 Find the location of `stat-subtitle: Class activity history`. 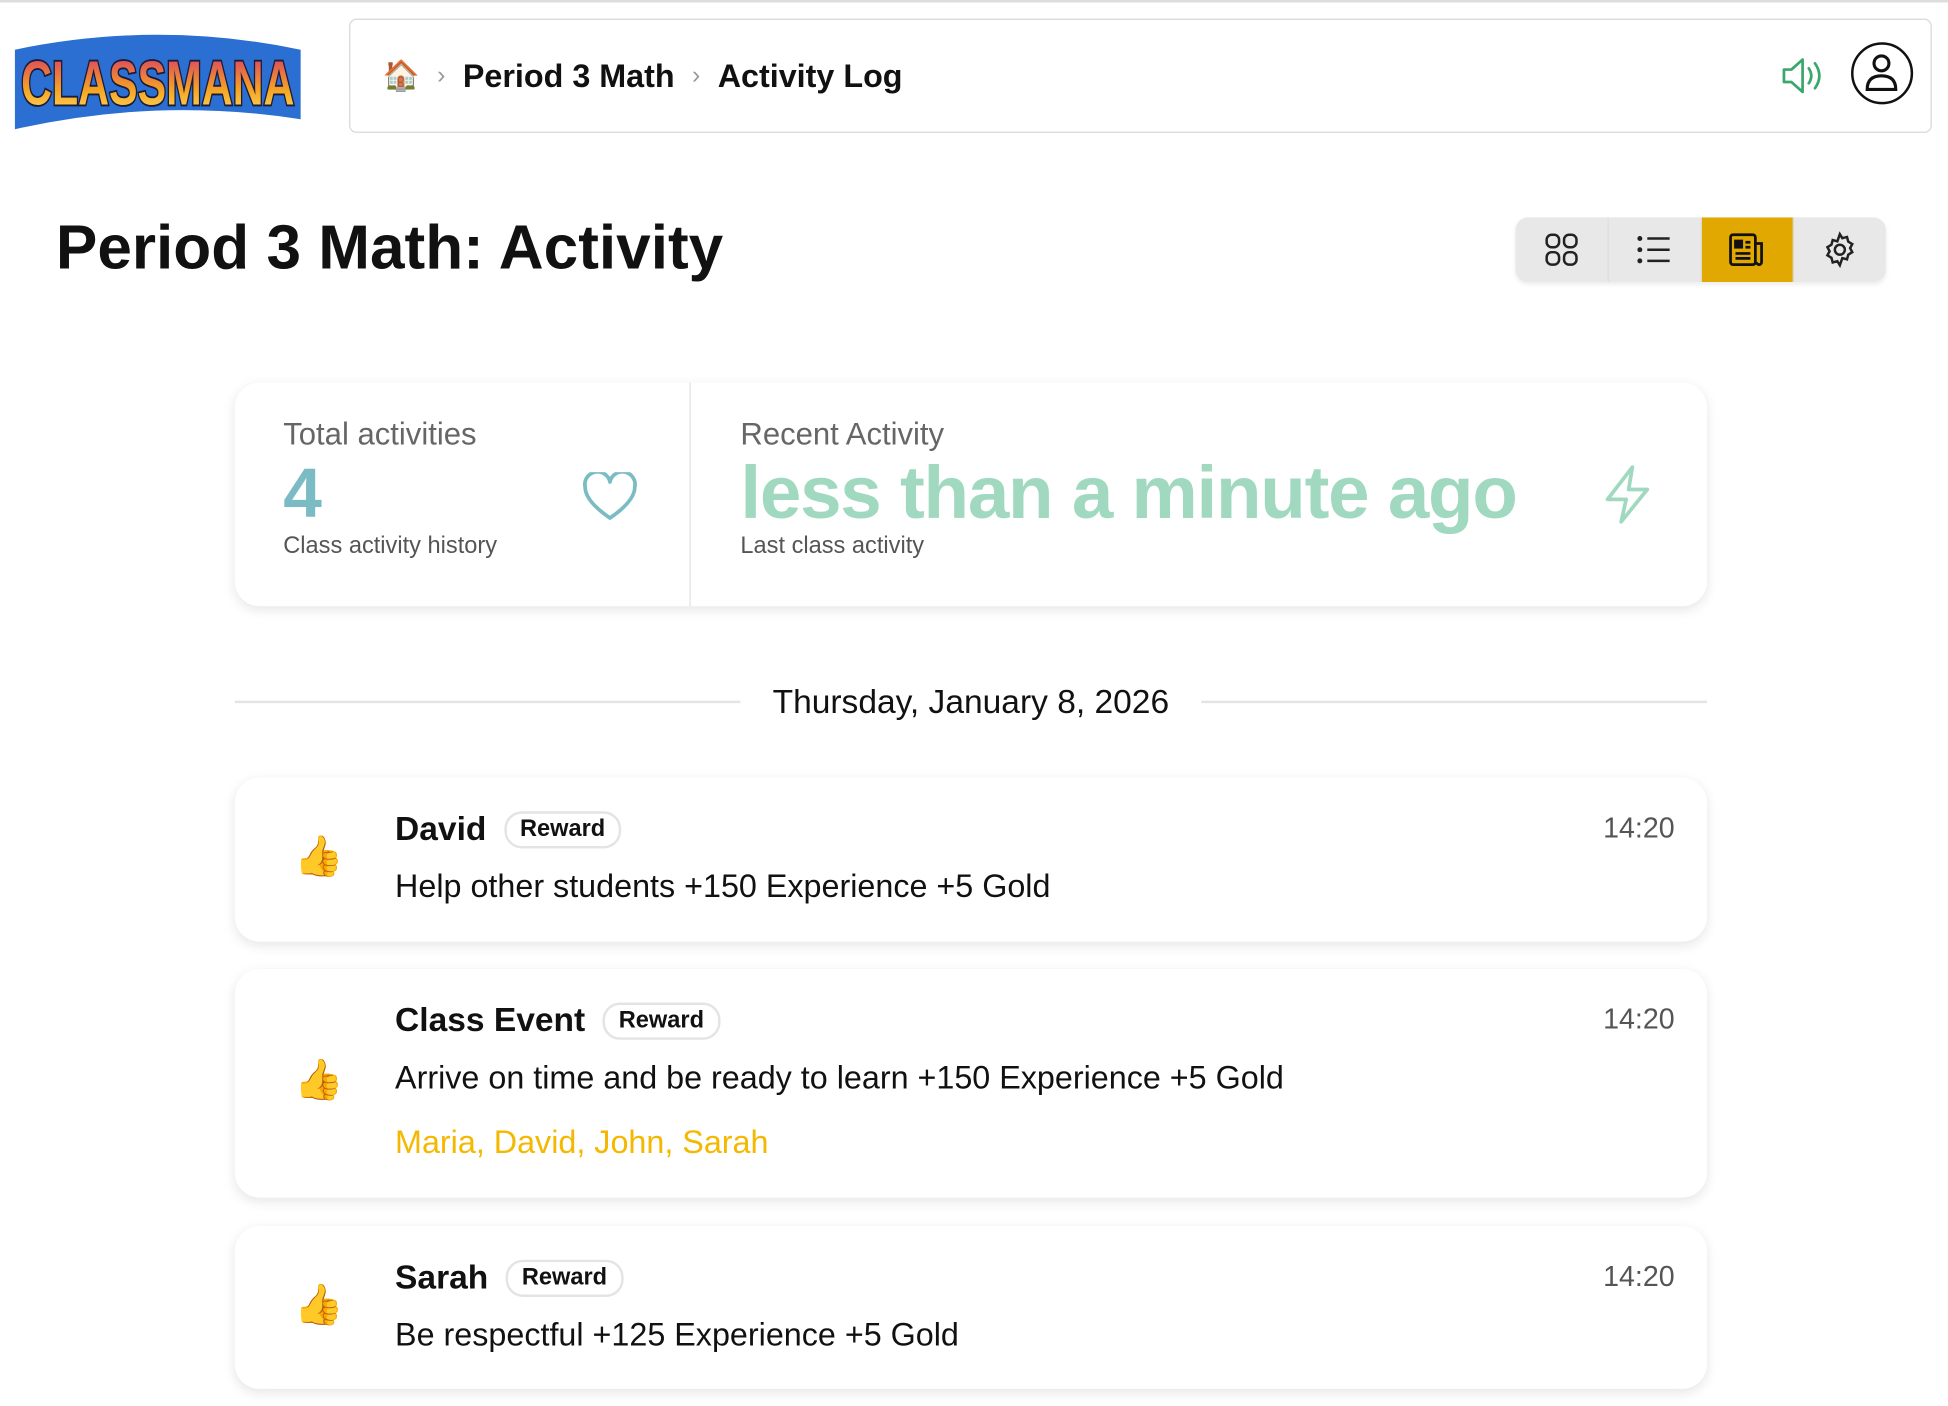

stat-subtitle: Class activity history is located at coordinates (390, 546).